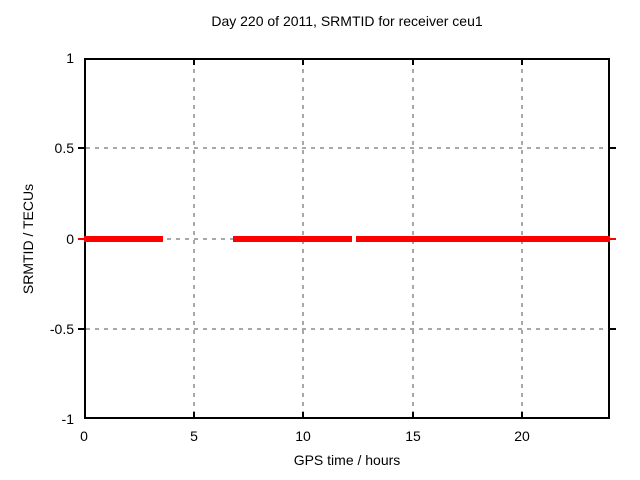  What do you see at coordinates (81, 329) in the screenshot?
I see `tick-left--0.5` at bounding box center [81, 329].